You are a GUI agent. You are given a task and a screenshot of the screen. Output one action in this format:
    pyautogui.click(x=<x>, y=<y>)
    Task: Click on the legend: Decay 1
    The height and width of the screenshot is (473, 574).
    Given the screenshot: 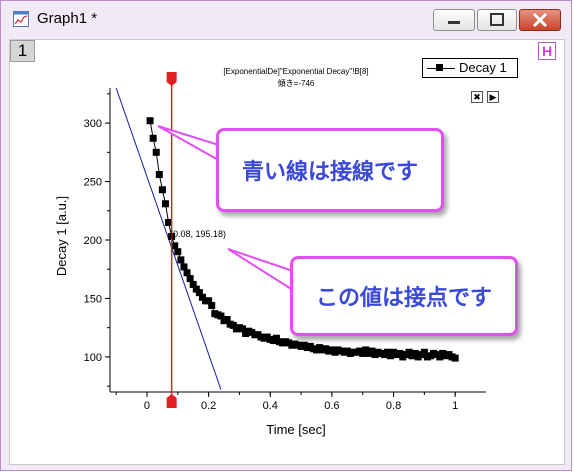 What is the action you would take?
    pyautogui.click(x=470, y=68)
    